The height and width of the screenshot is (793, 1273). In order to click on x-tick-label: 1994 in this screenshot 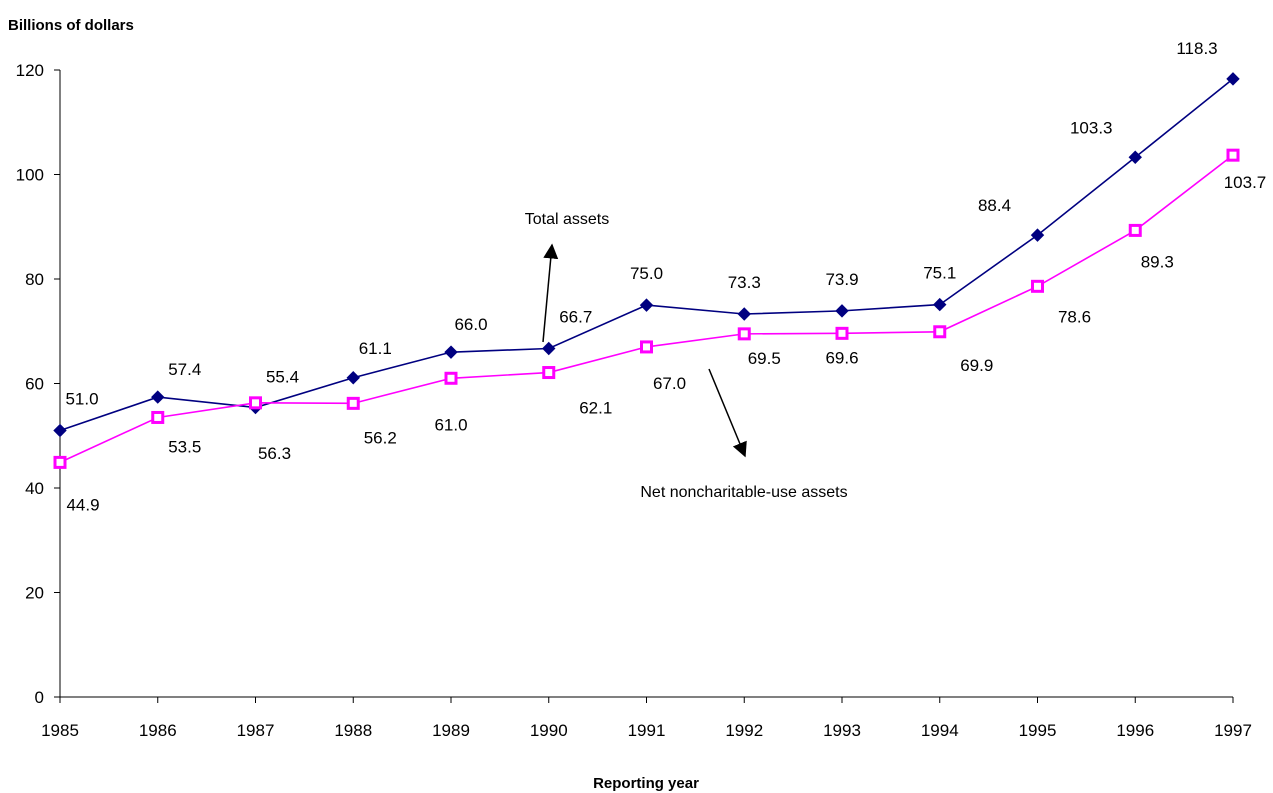, I will do `click(940, 730)`.